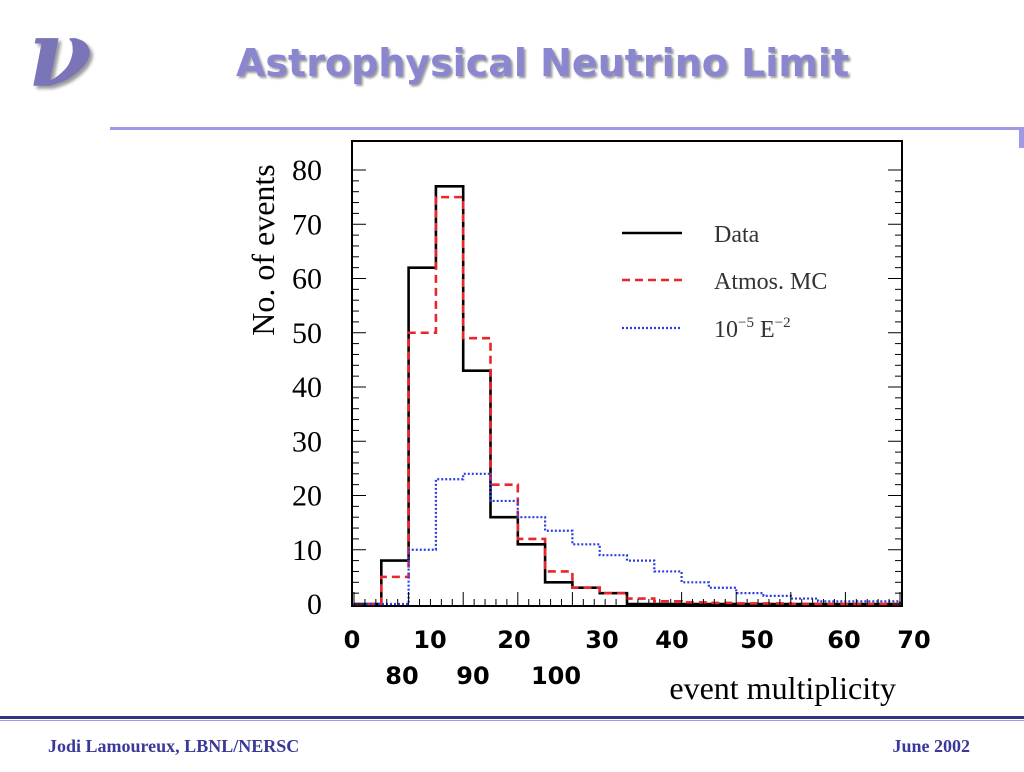  Describe the element at coordinates (307, 170) in the screenshot. I see `y-tick-label: 80` at that location.